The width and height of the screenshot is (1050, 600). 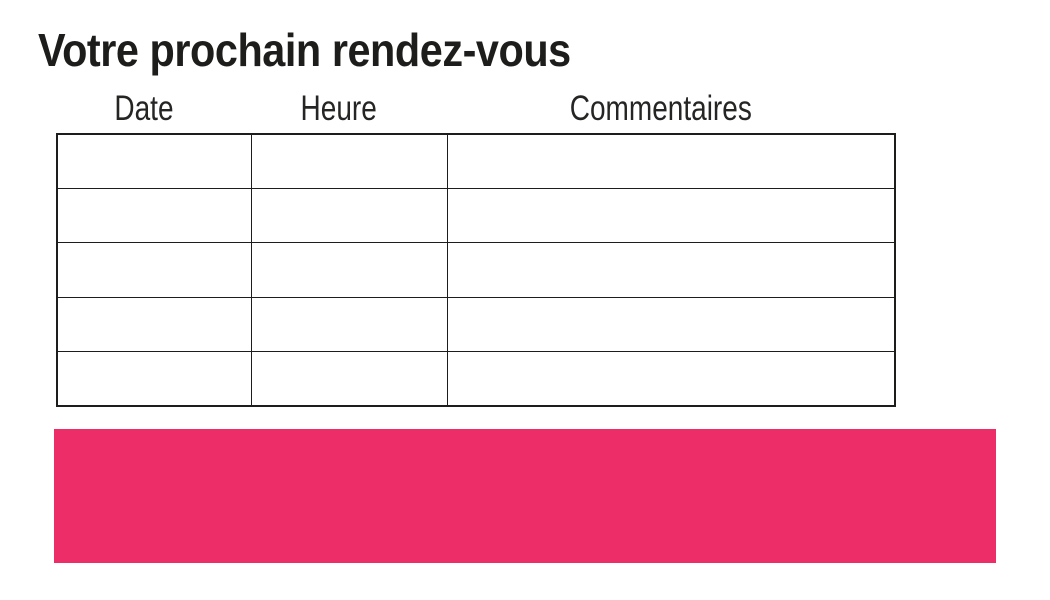 I want to click on column-header-date: Date, so click(x=144, y=112).